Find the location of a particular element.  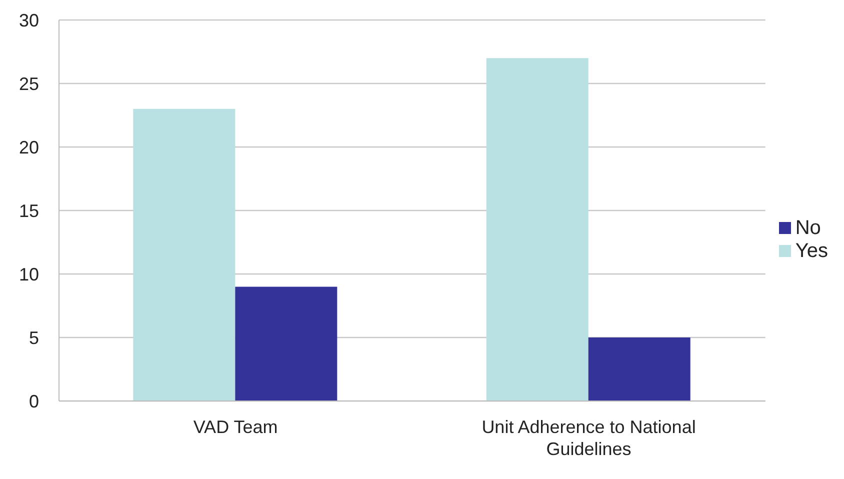

x-tick-label: VAD Team is located at coordinates (235, 427).